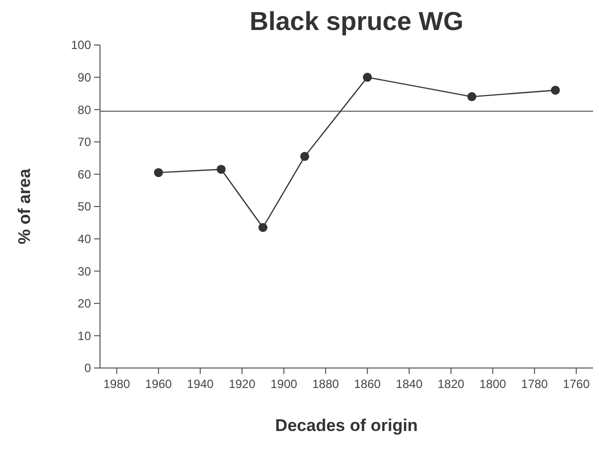 This screenshot has width=599, height=473. Describe the element at coordinates (534, 384) in the screenshot. I see `x-tick-label: 1780` at that location.